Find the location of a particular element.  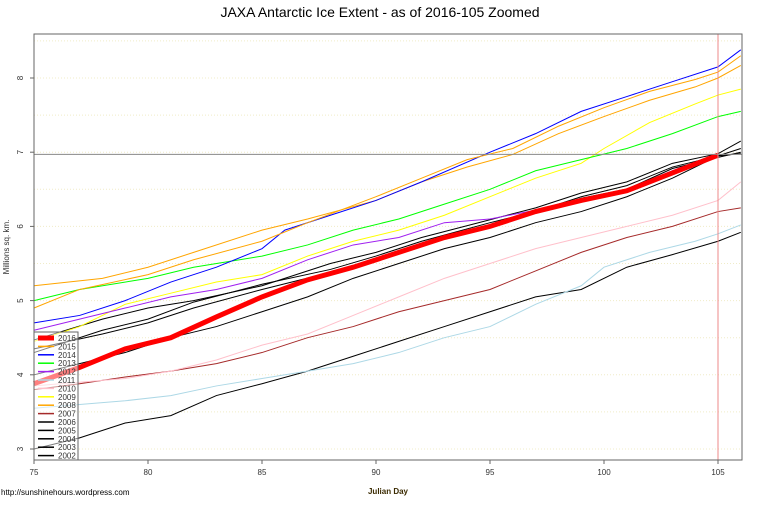

x-tick-label: 80 is located at coordinates (148, 472).